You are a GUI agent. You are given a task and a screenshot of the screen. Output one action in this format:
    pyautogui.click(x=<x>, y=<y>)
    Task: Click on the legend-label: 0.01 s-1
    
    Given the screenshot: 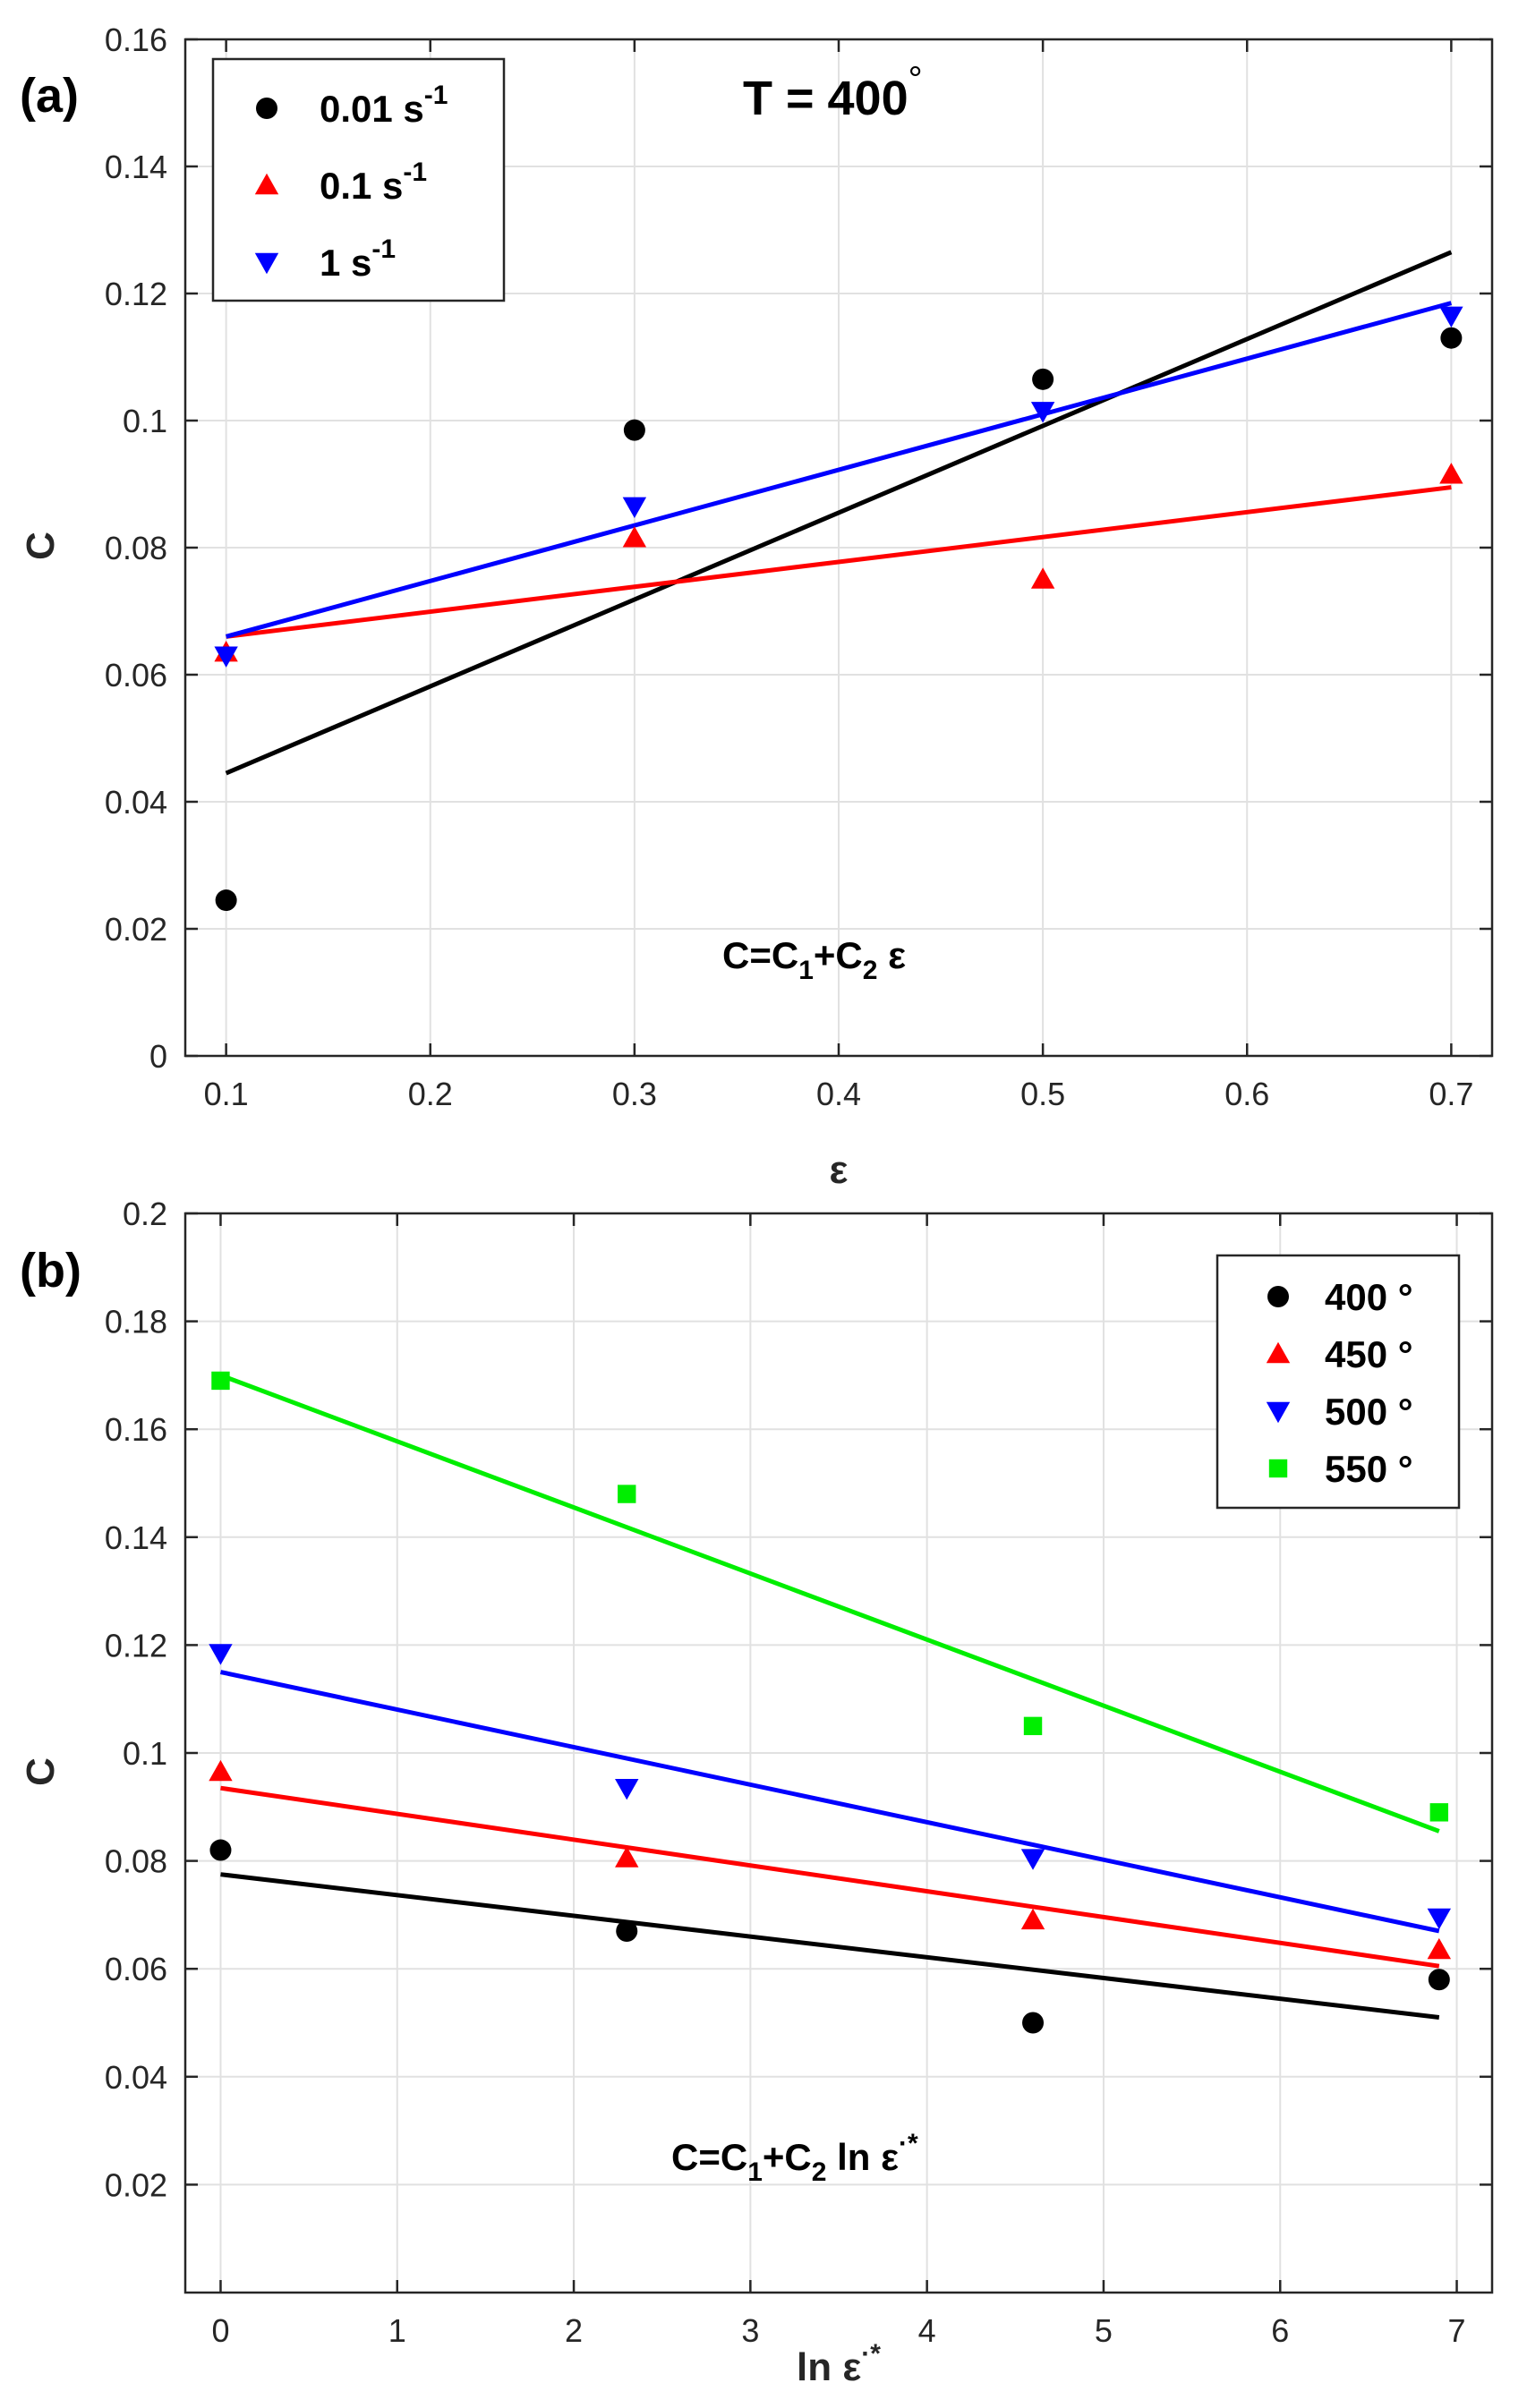 What is the action you would take?
    pyautogui.click(x=384, y=105)
    